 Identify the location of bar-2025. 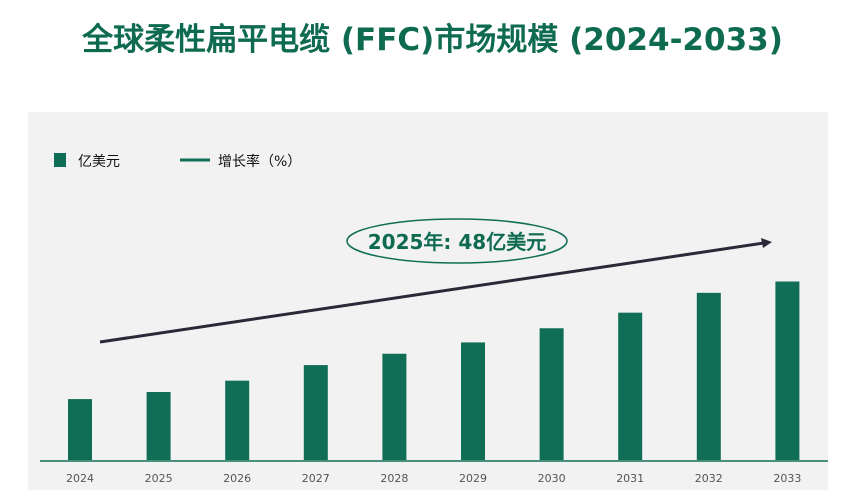
(158, 426).